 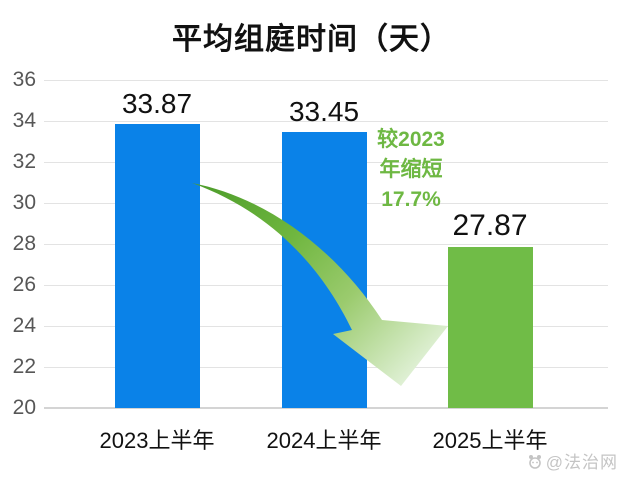 I want to click on y-axis-tick-label: 30, so click(x=24, y=202).